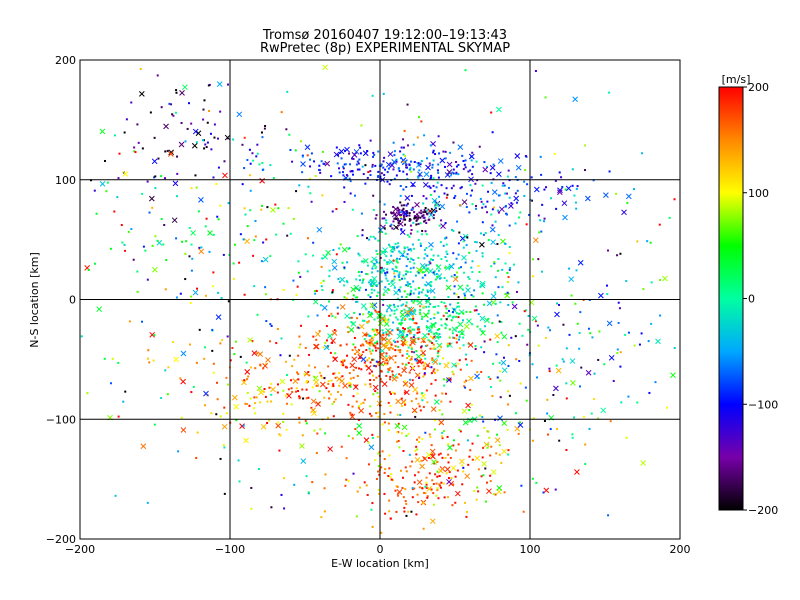 This screenshot has width=800, height=600. I want to click on y-axis-label: N-S location [km], so click(34, 300).